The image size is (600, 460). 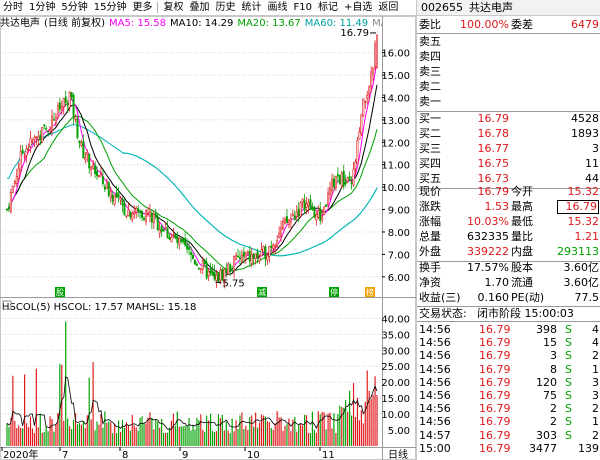 I want to click on stock-name: 共达电声, so click(x=491, y=7).